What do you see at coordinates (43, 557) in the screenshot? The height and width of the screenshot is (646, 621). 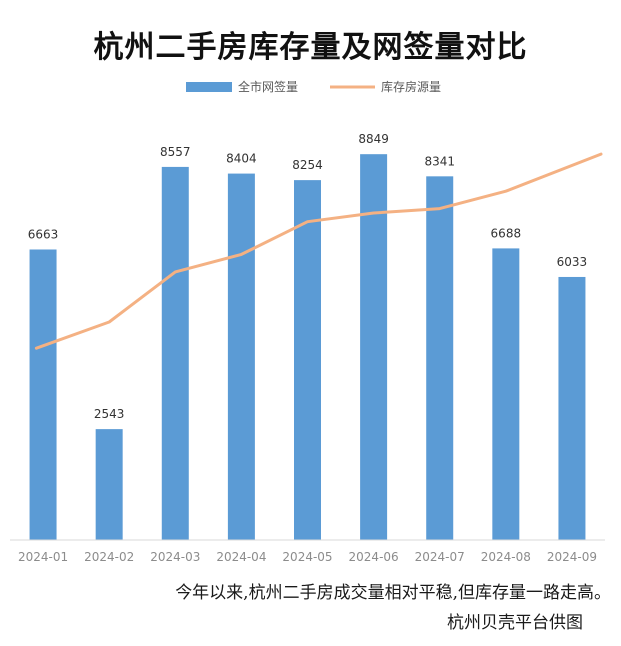 I see `x-tick-2024-01: 2024-01` at bounding box center [43, 557].